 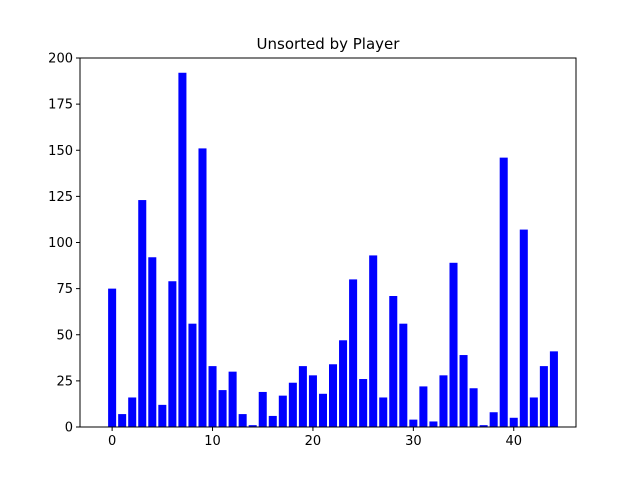 I want to click on y-tick-label: 0, so click(x=69, y=428).